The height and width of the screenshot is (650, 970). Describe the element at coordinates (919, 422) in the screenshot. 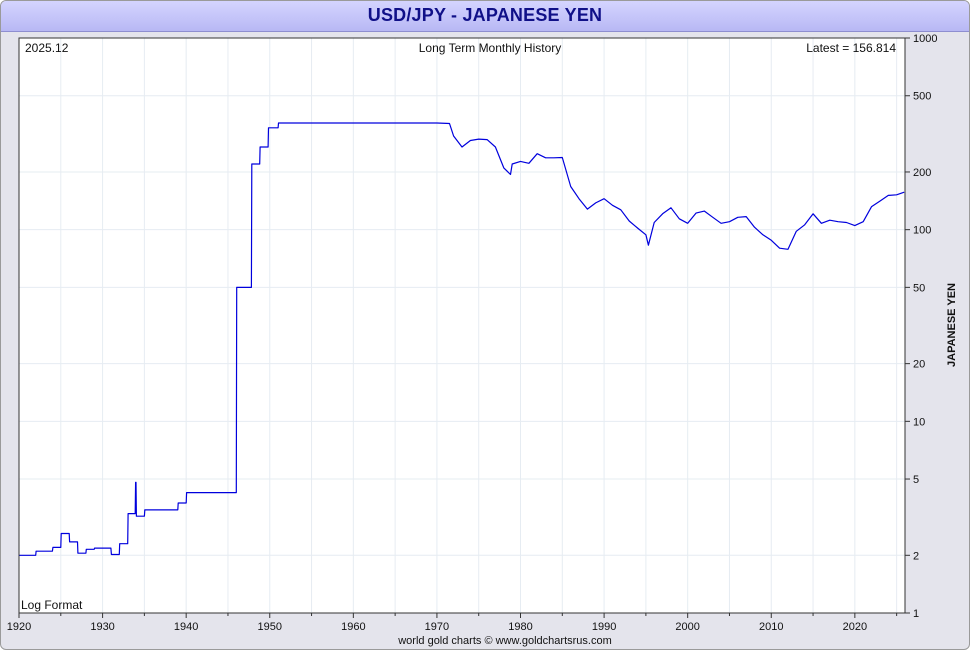

I see `y-tick-label: 10` at that location.